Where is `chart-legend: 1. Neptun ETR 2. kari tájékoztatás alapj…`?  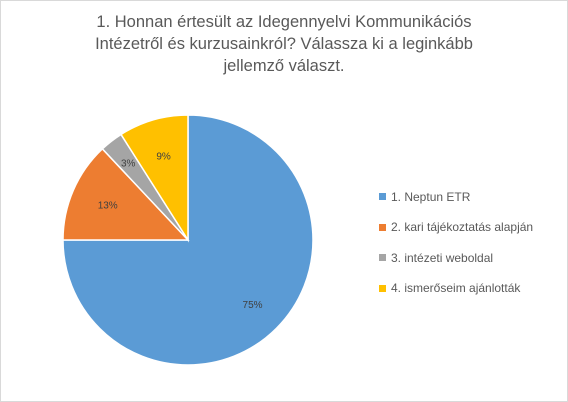
chart-legend: 1. Neptun ETR 2. kari tájékoztatás alapj… is located at coordinates (456, 251).